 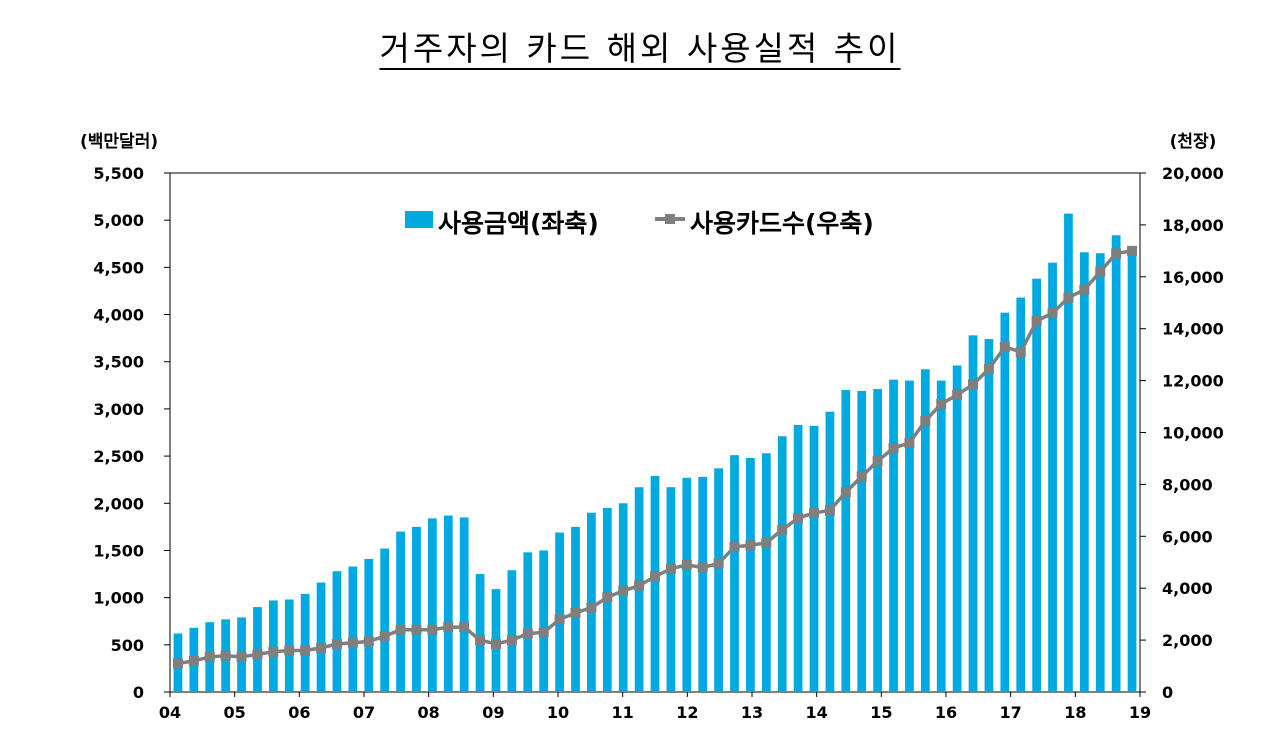 What do you see at coordinates (881, 712) in the screenshot?
I see `x-tick-label: 15` at bounding box center [881, 712].